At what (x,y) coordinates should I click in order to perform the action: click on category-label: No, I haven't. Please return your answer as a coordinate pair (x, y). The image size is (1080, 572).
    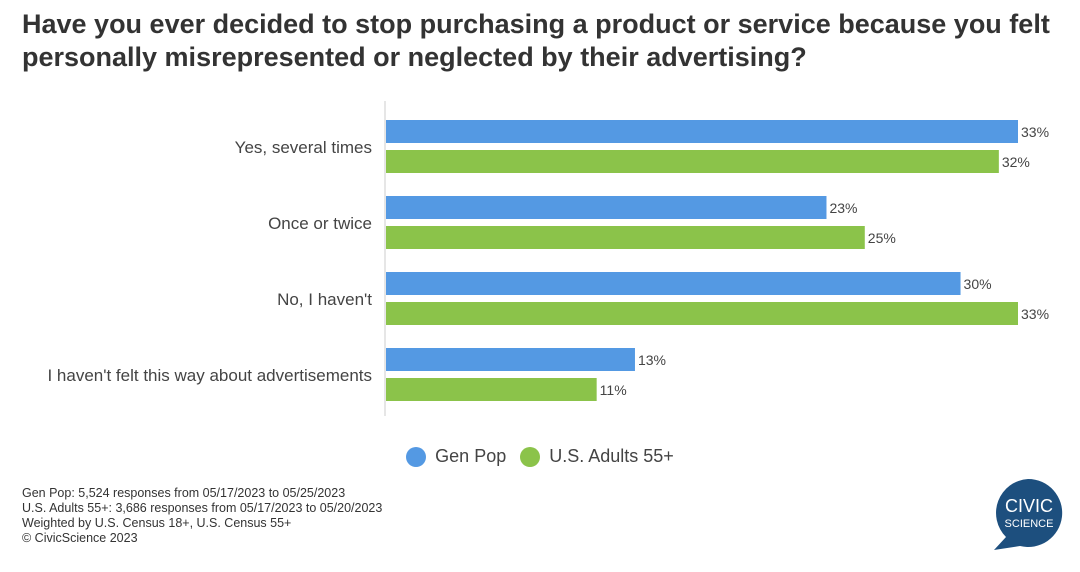
    Looking at the image, I should click on (324, 299).